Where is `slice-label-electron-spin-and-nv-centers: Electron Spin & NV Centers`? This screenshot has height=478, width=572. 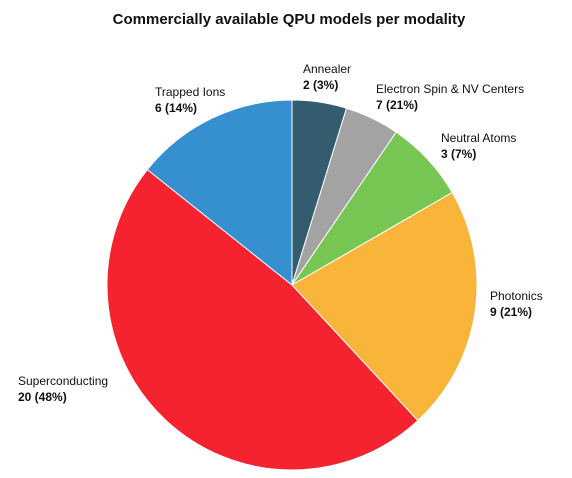
slice-label-electron-spin-and-nv-centers: Electron Spin & NV Centers is located at coordinates (450, 89).